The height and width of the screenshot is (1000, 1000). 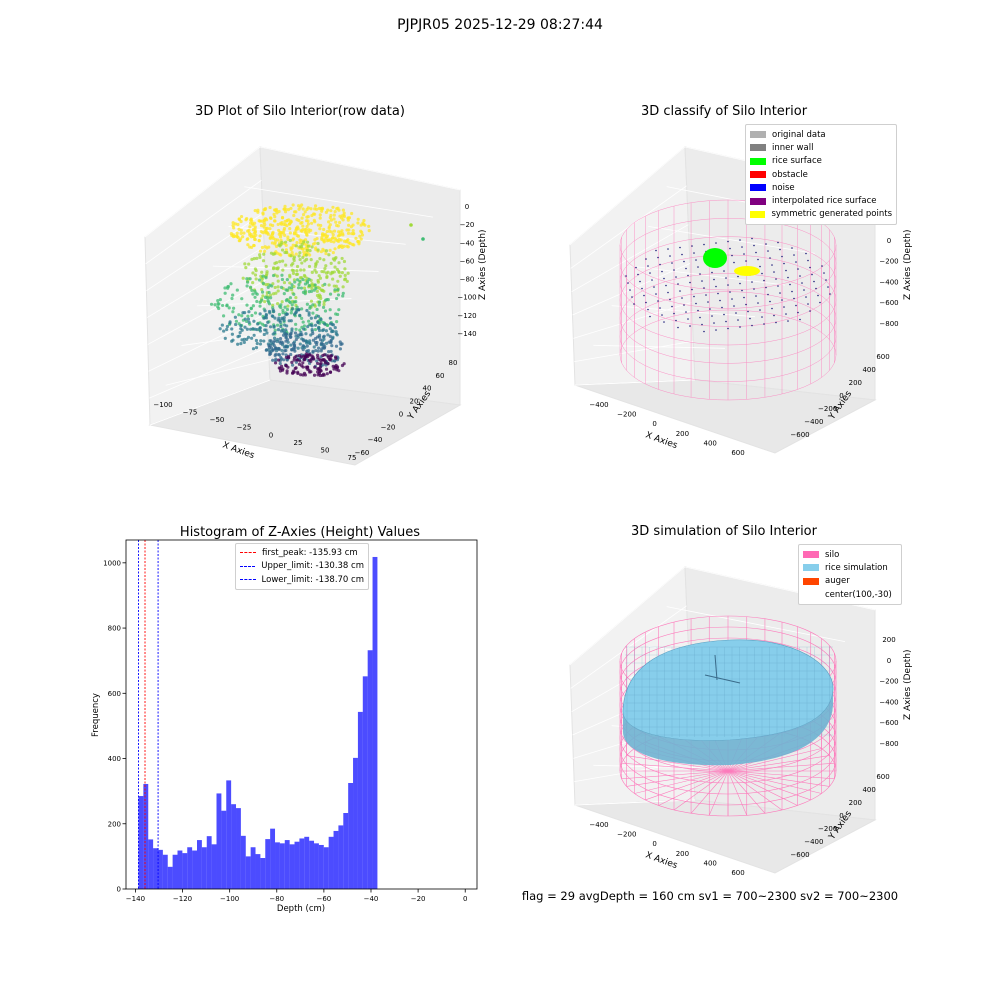 I want to click on histogram-y-tick-label: 200, so click(x=114, y=824).